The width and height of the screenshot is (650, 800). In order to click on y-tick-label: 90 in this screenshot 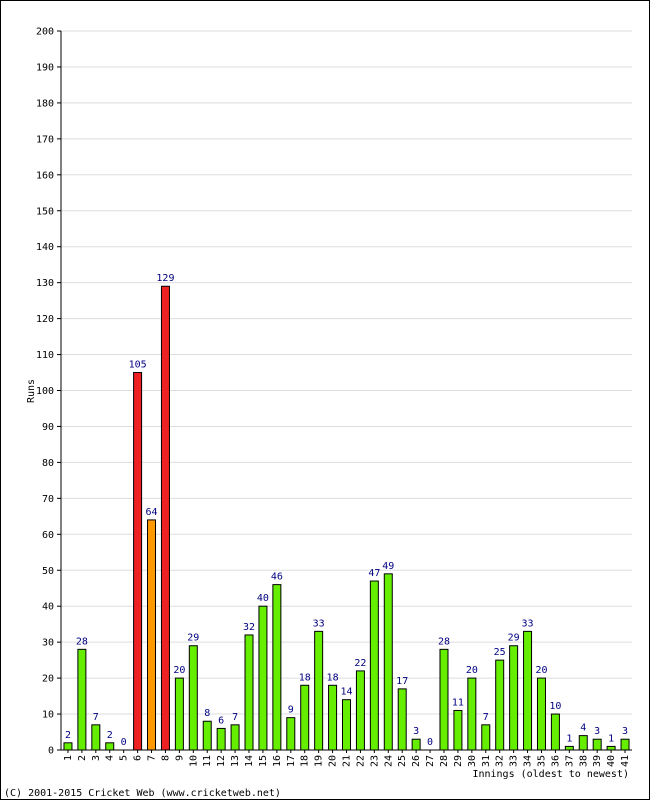, I will do `click(48, 427)`.